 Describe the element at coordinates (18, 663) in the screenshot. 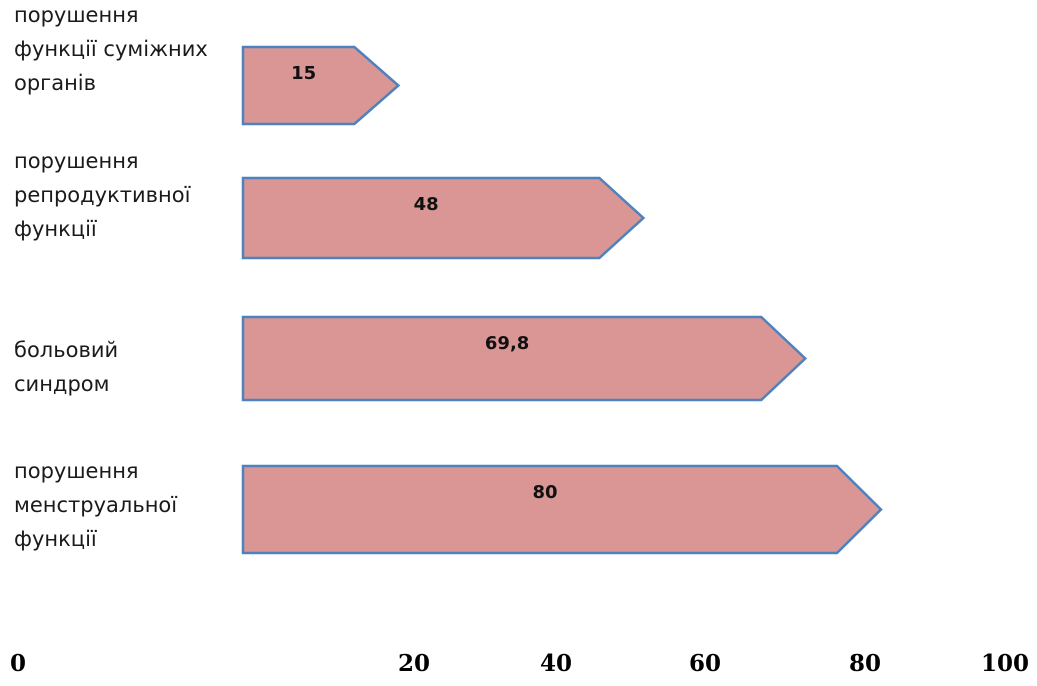

I see `x-tick-label-0: 0` at that location.